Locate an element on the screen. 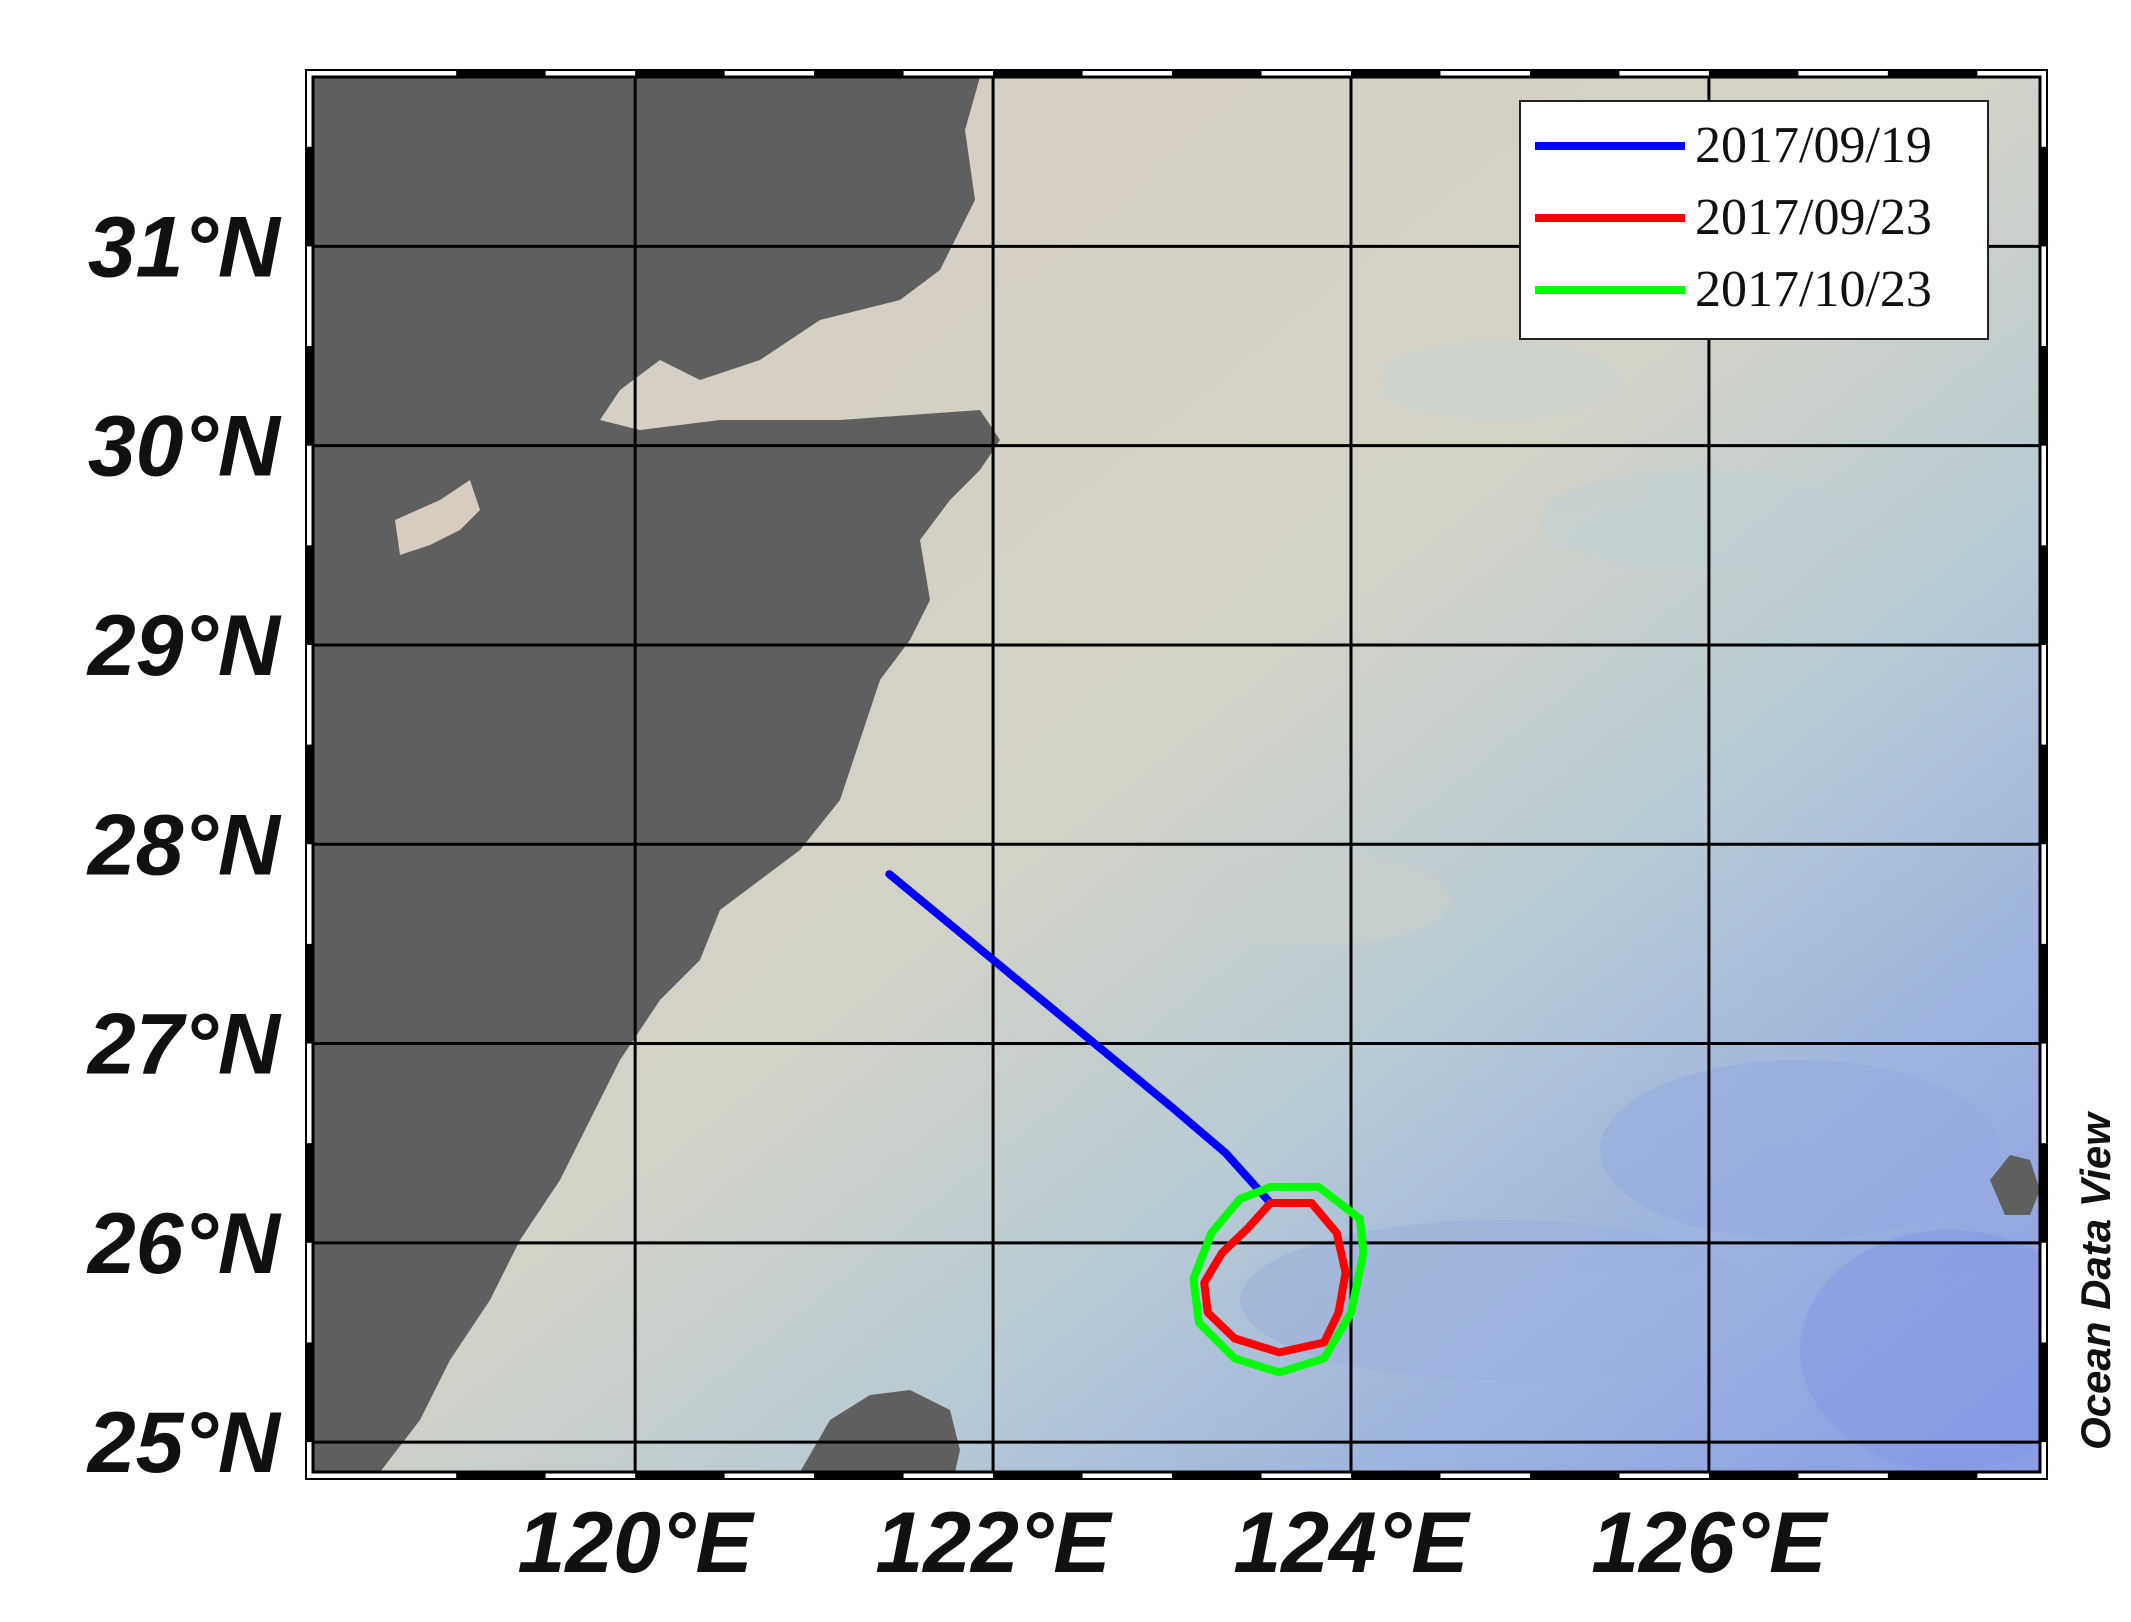  latitude-labels: 25°N 26°N 27°N 28°N 29°N 30°N 31°N is located at coordinates (184, 845).